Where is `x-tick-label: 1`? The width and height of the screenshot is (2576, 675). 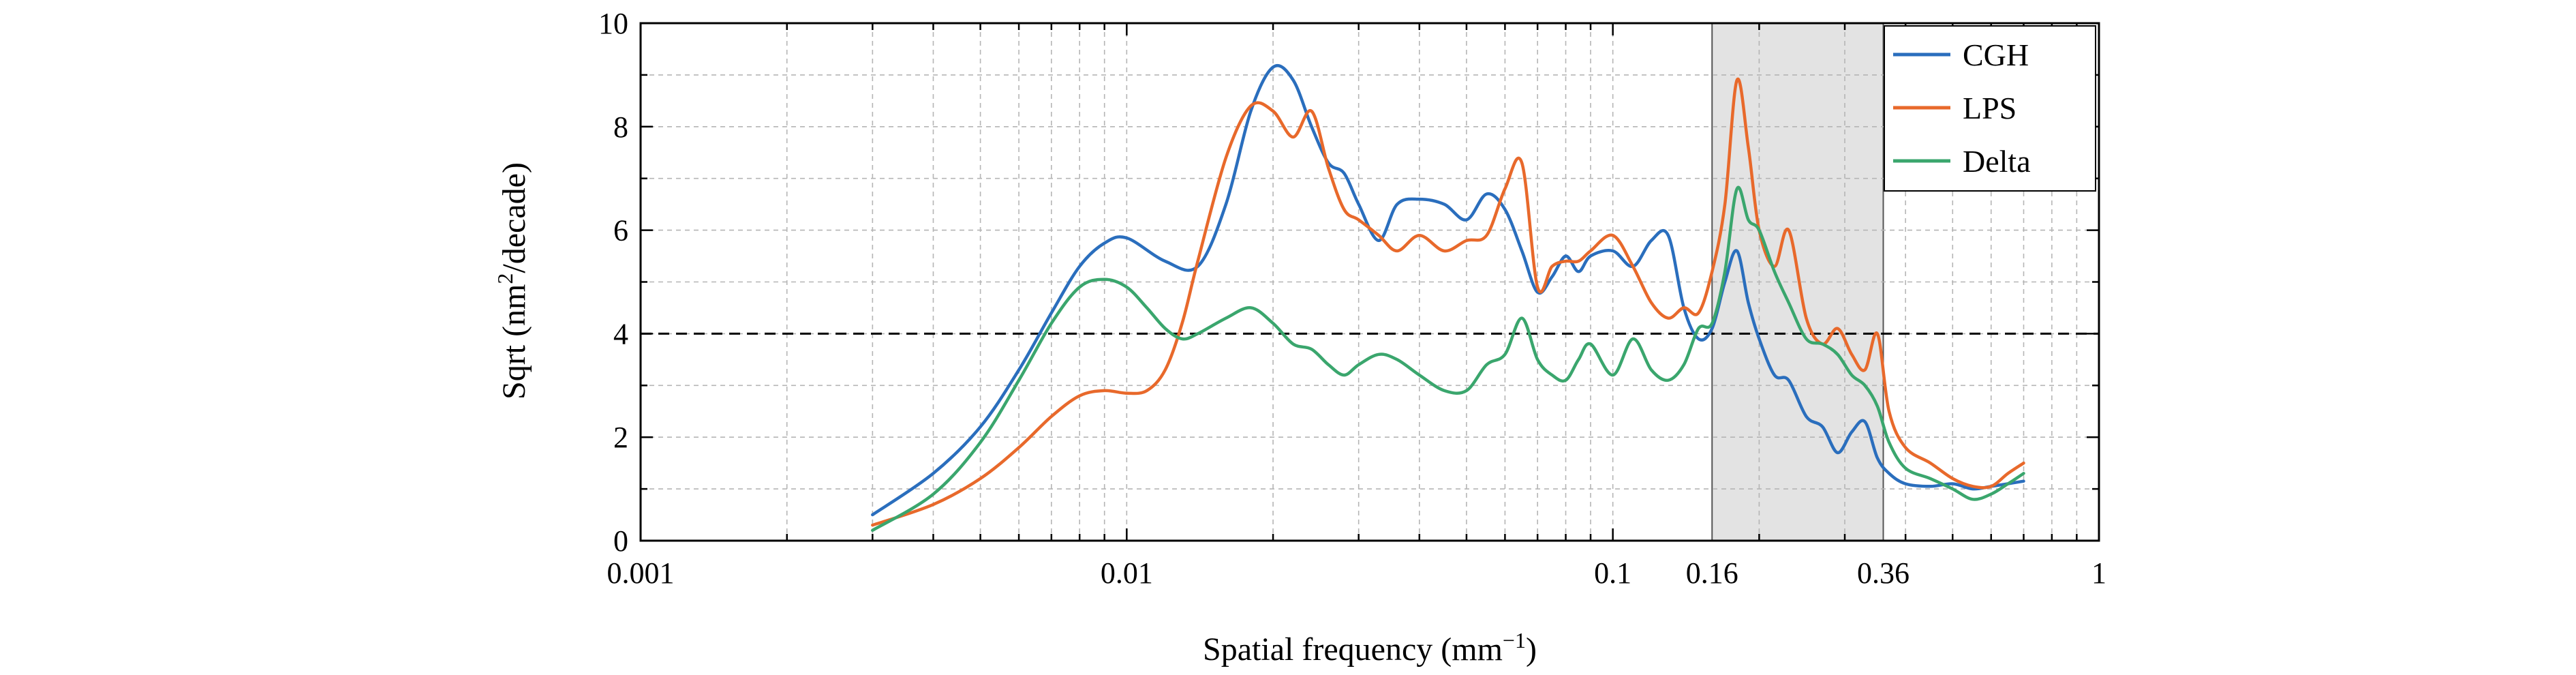 x-tick-label: 1 is located at coordinates (2098, 573).